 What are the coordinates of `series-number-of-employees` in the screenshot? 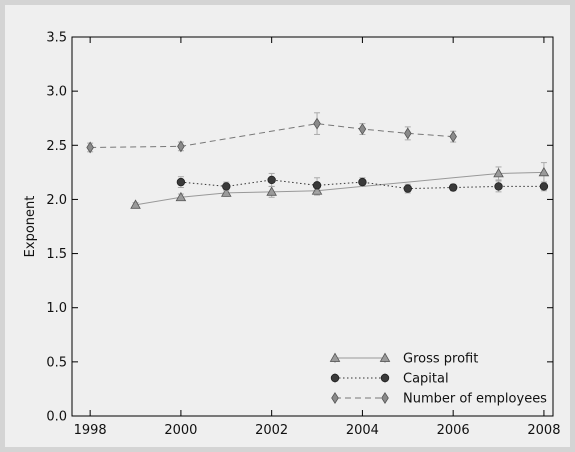 It's located at (271, 133).